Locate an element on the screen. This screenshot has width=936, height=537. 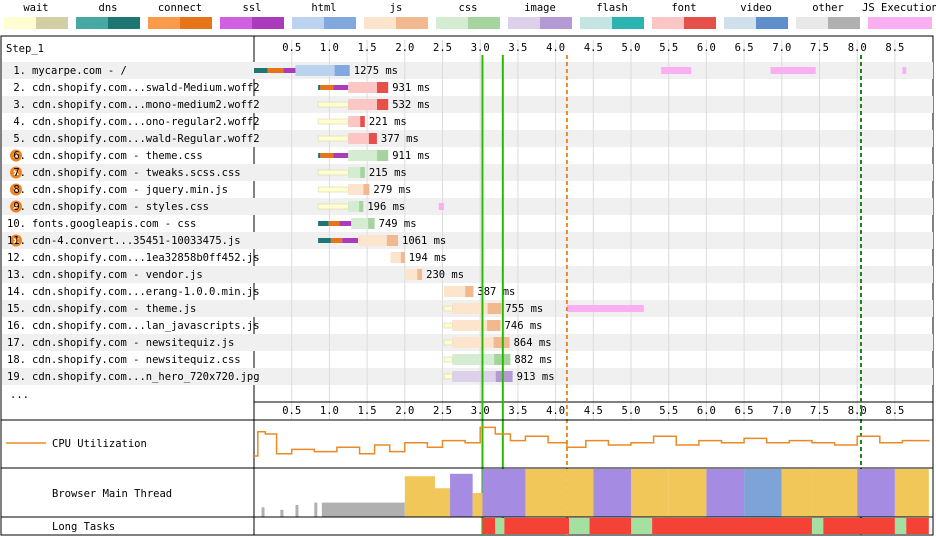
request-duration: 387 ms is located at coordinates (496, 292).